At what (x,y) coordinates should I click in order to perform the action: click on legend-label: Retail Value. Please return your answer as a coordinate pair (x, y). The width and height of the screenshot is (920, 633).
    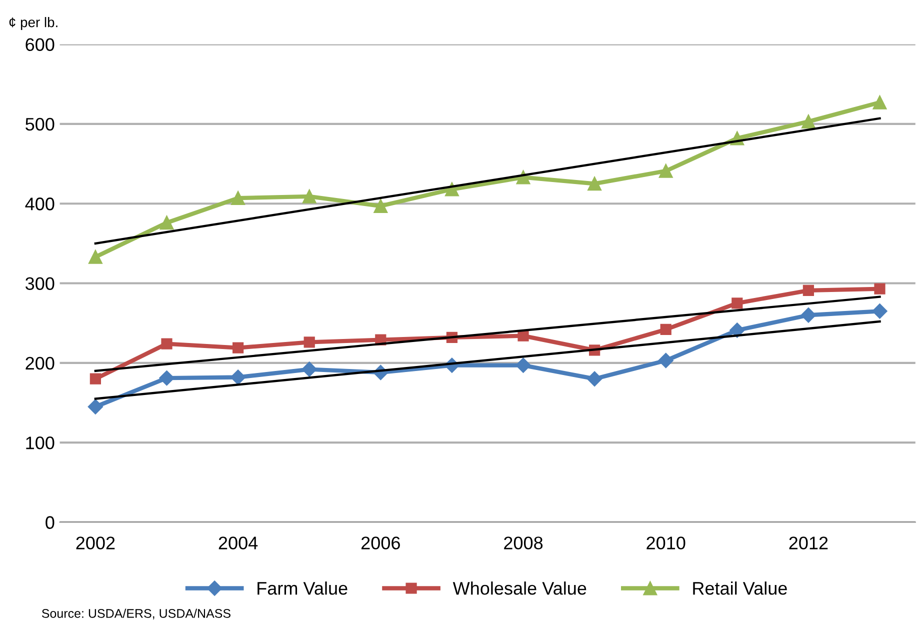
    Looking at the image, I should click on (740, 588).